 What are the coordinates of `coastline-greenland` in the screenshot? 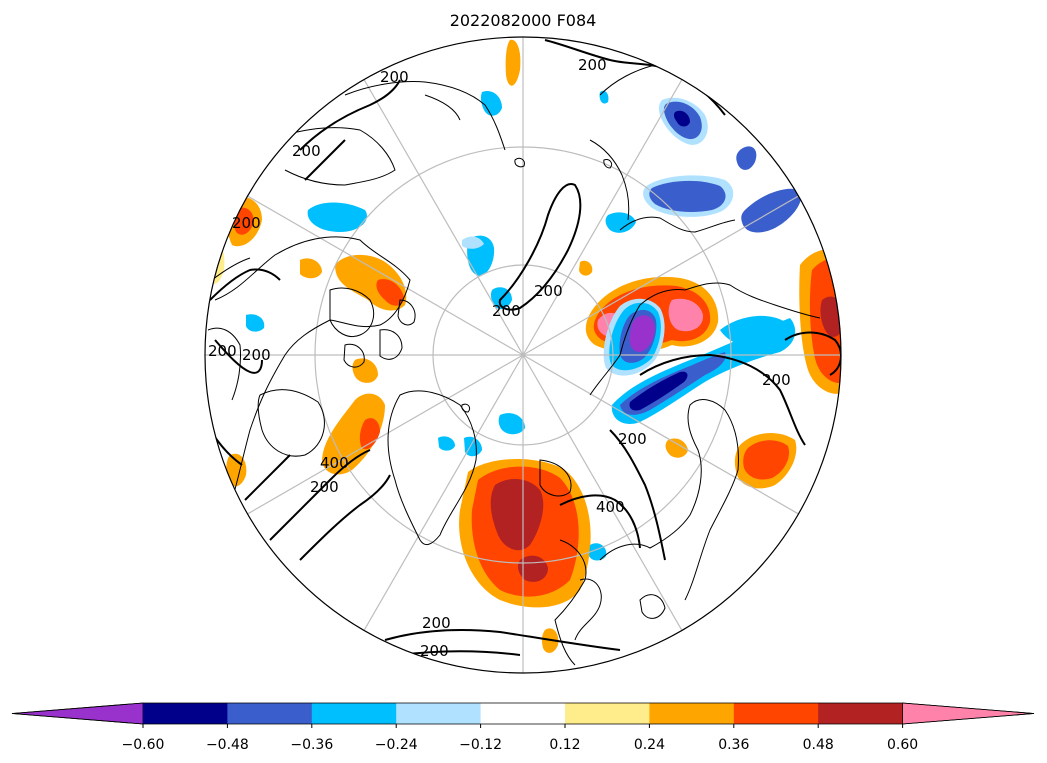 It's located at (432, 468).